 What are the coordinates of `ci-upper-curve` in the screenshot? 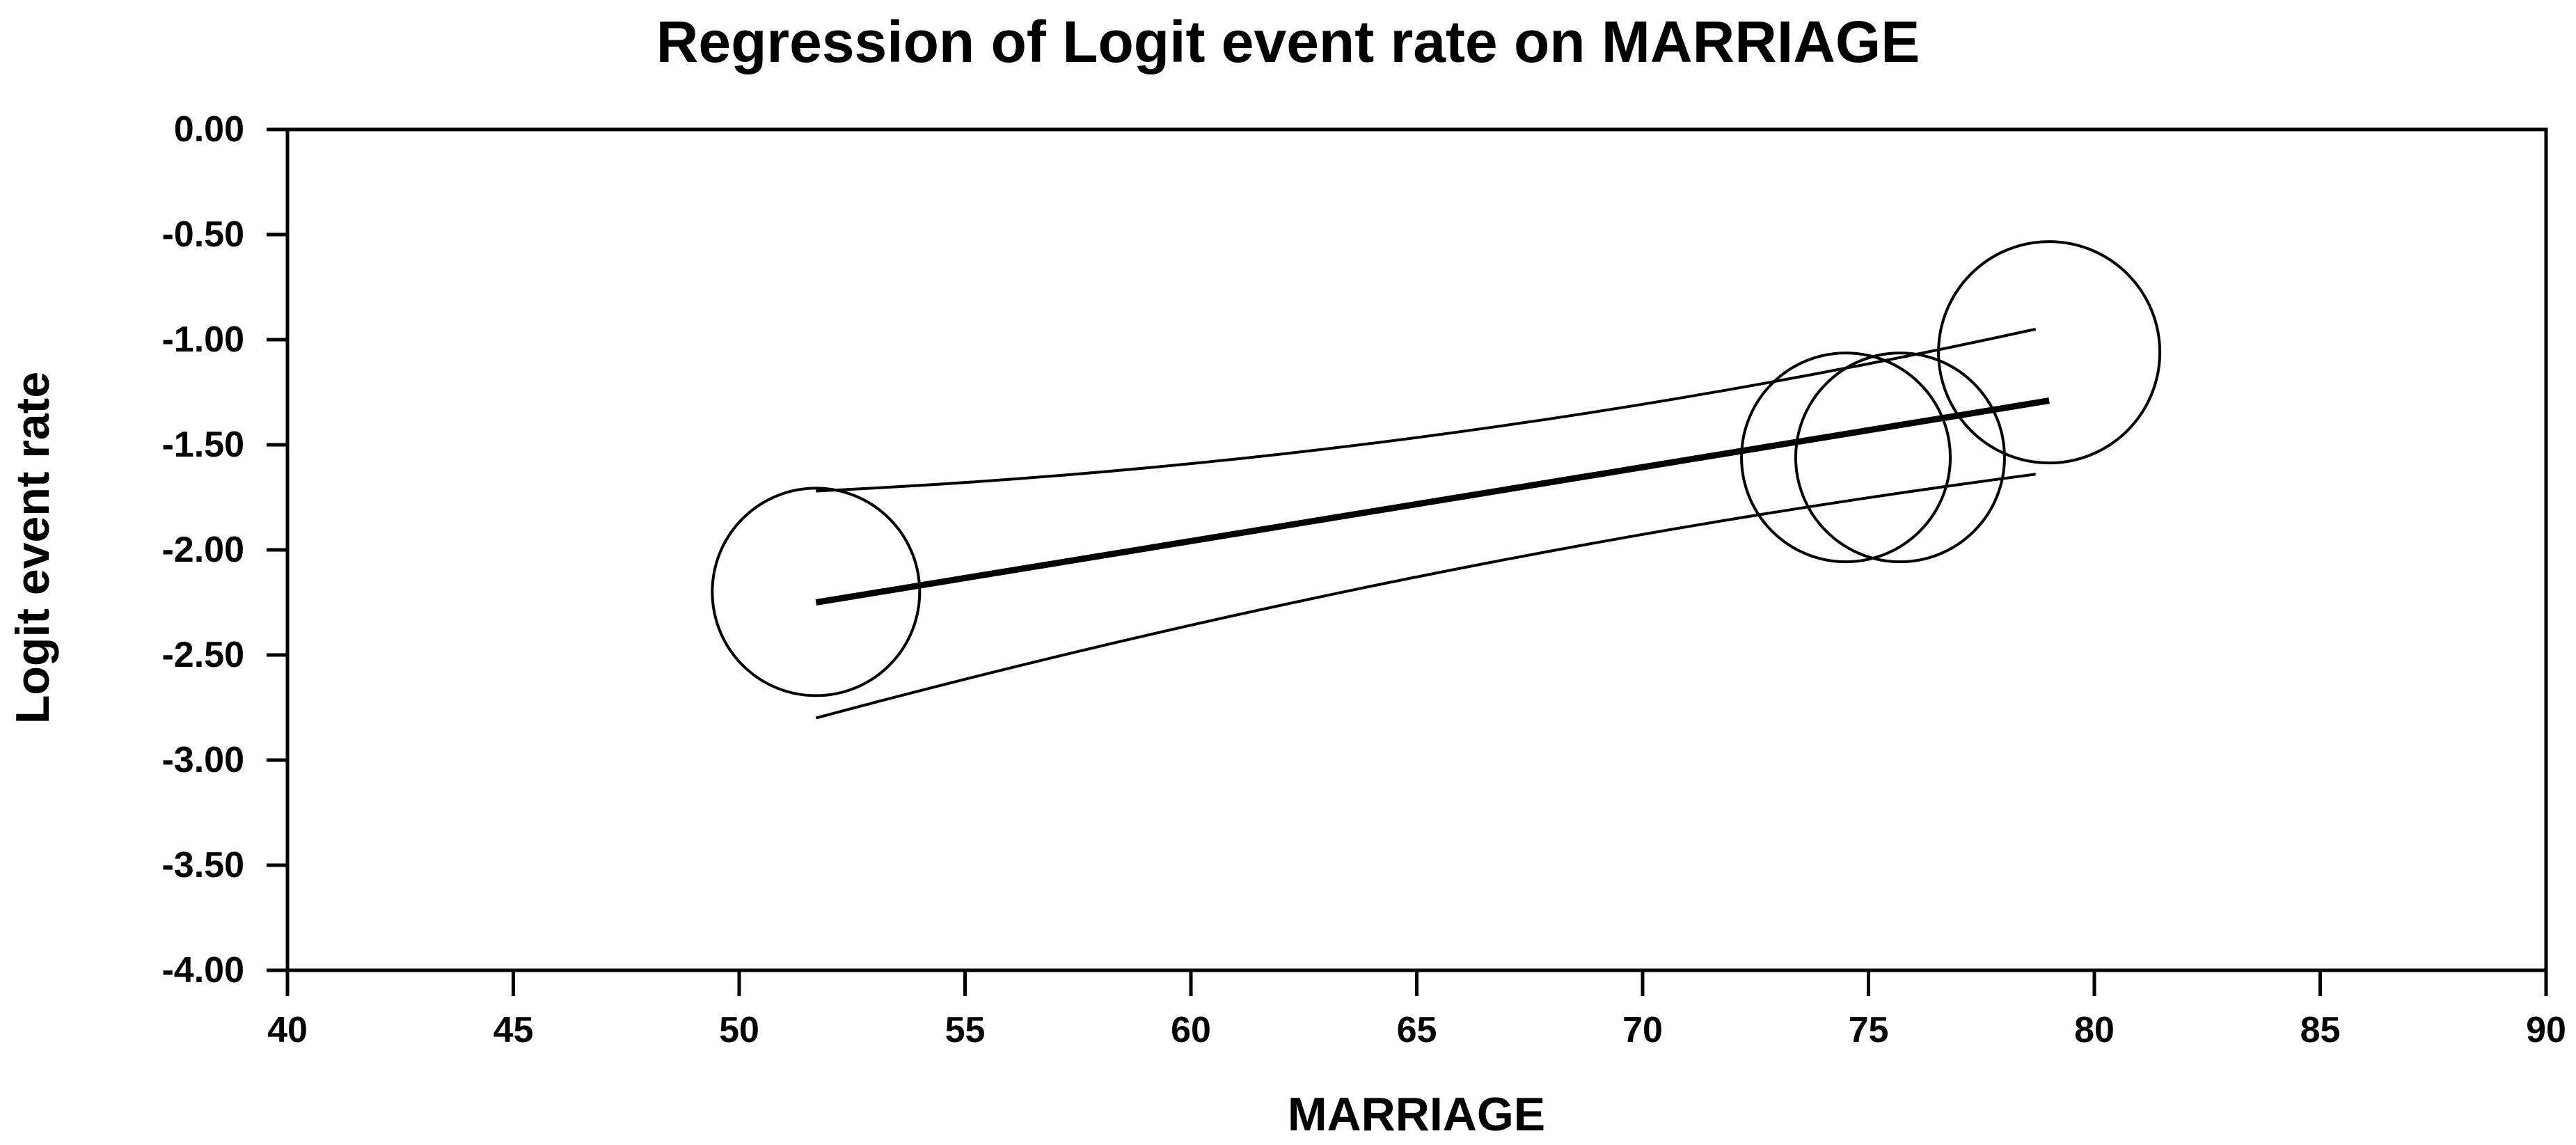 It's located at (1426, 410).